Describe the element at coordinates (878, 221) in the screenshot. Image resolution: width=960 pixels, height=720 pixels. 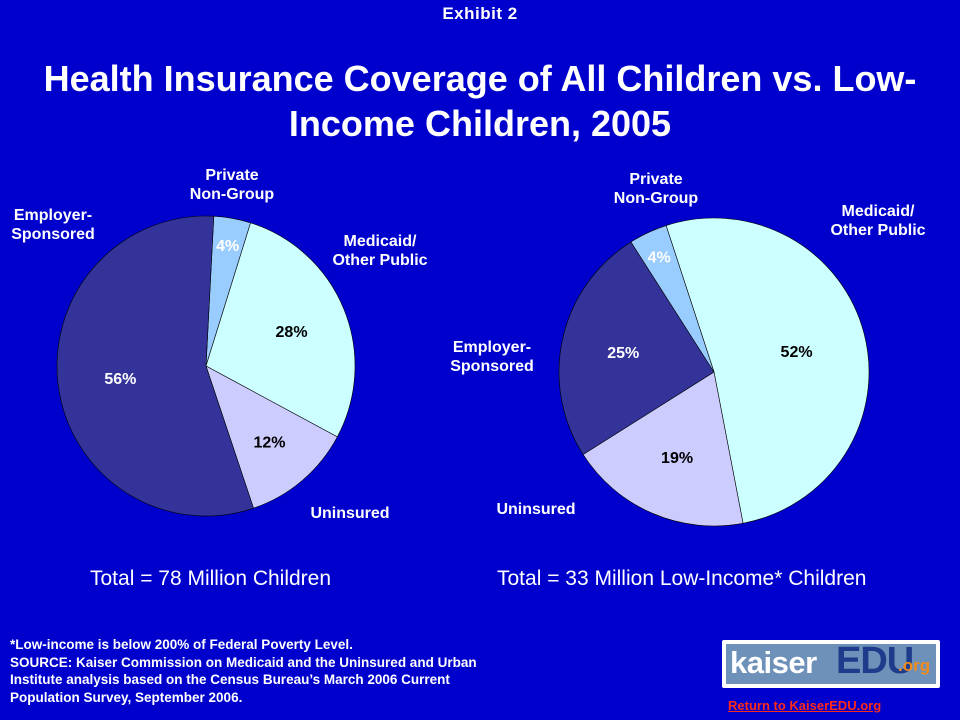
I see `pie2-label-medicaid: Medicaid/ Other Public` at that location.